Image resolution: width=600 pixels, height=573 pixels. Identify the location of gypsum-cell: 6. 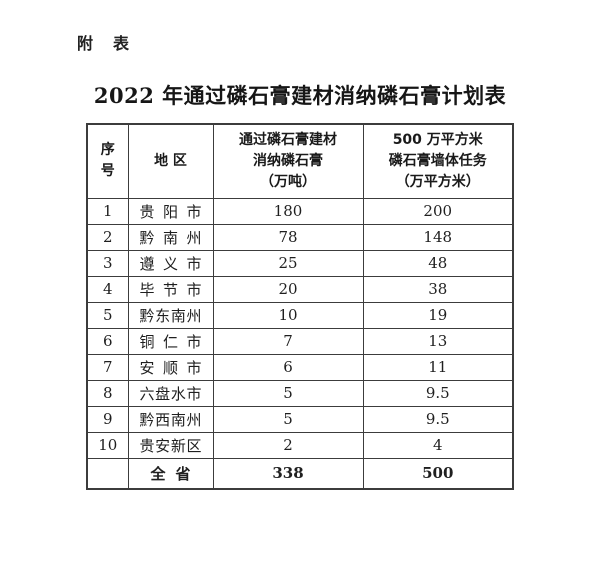
(288, 367).